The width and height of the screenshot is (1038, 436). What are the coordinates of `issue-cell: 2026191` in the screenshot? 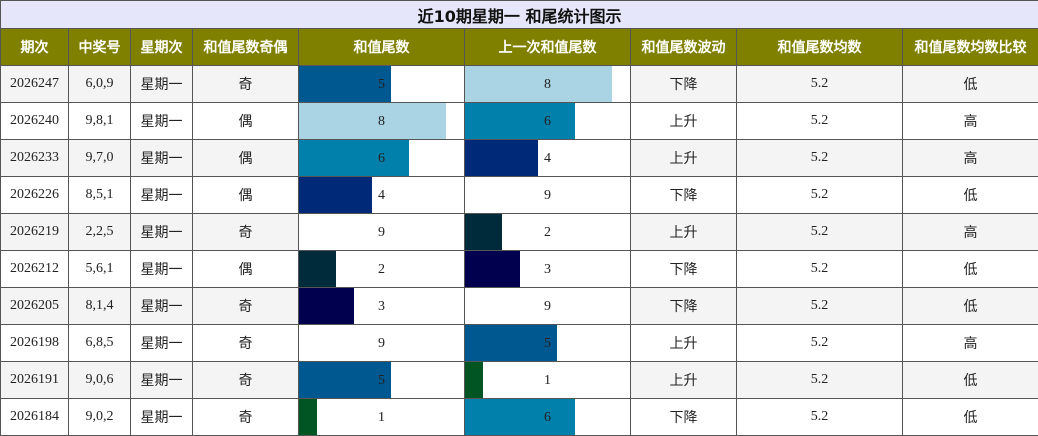 It's located at (34, 380).